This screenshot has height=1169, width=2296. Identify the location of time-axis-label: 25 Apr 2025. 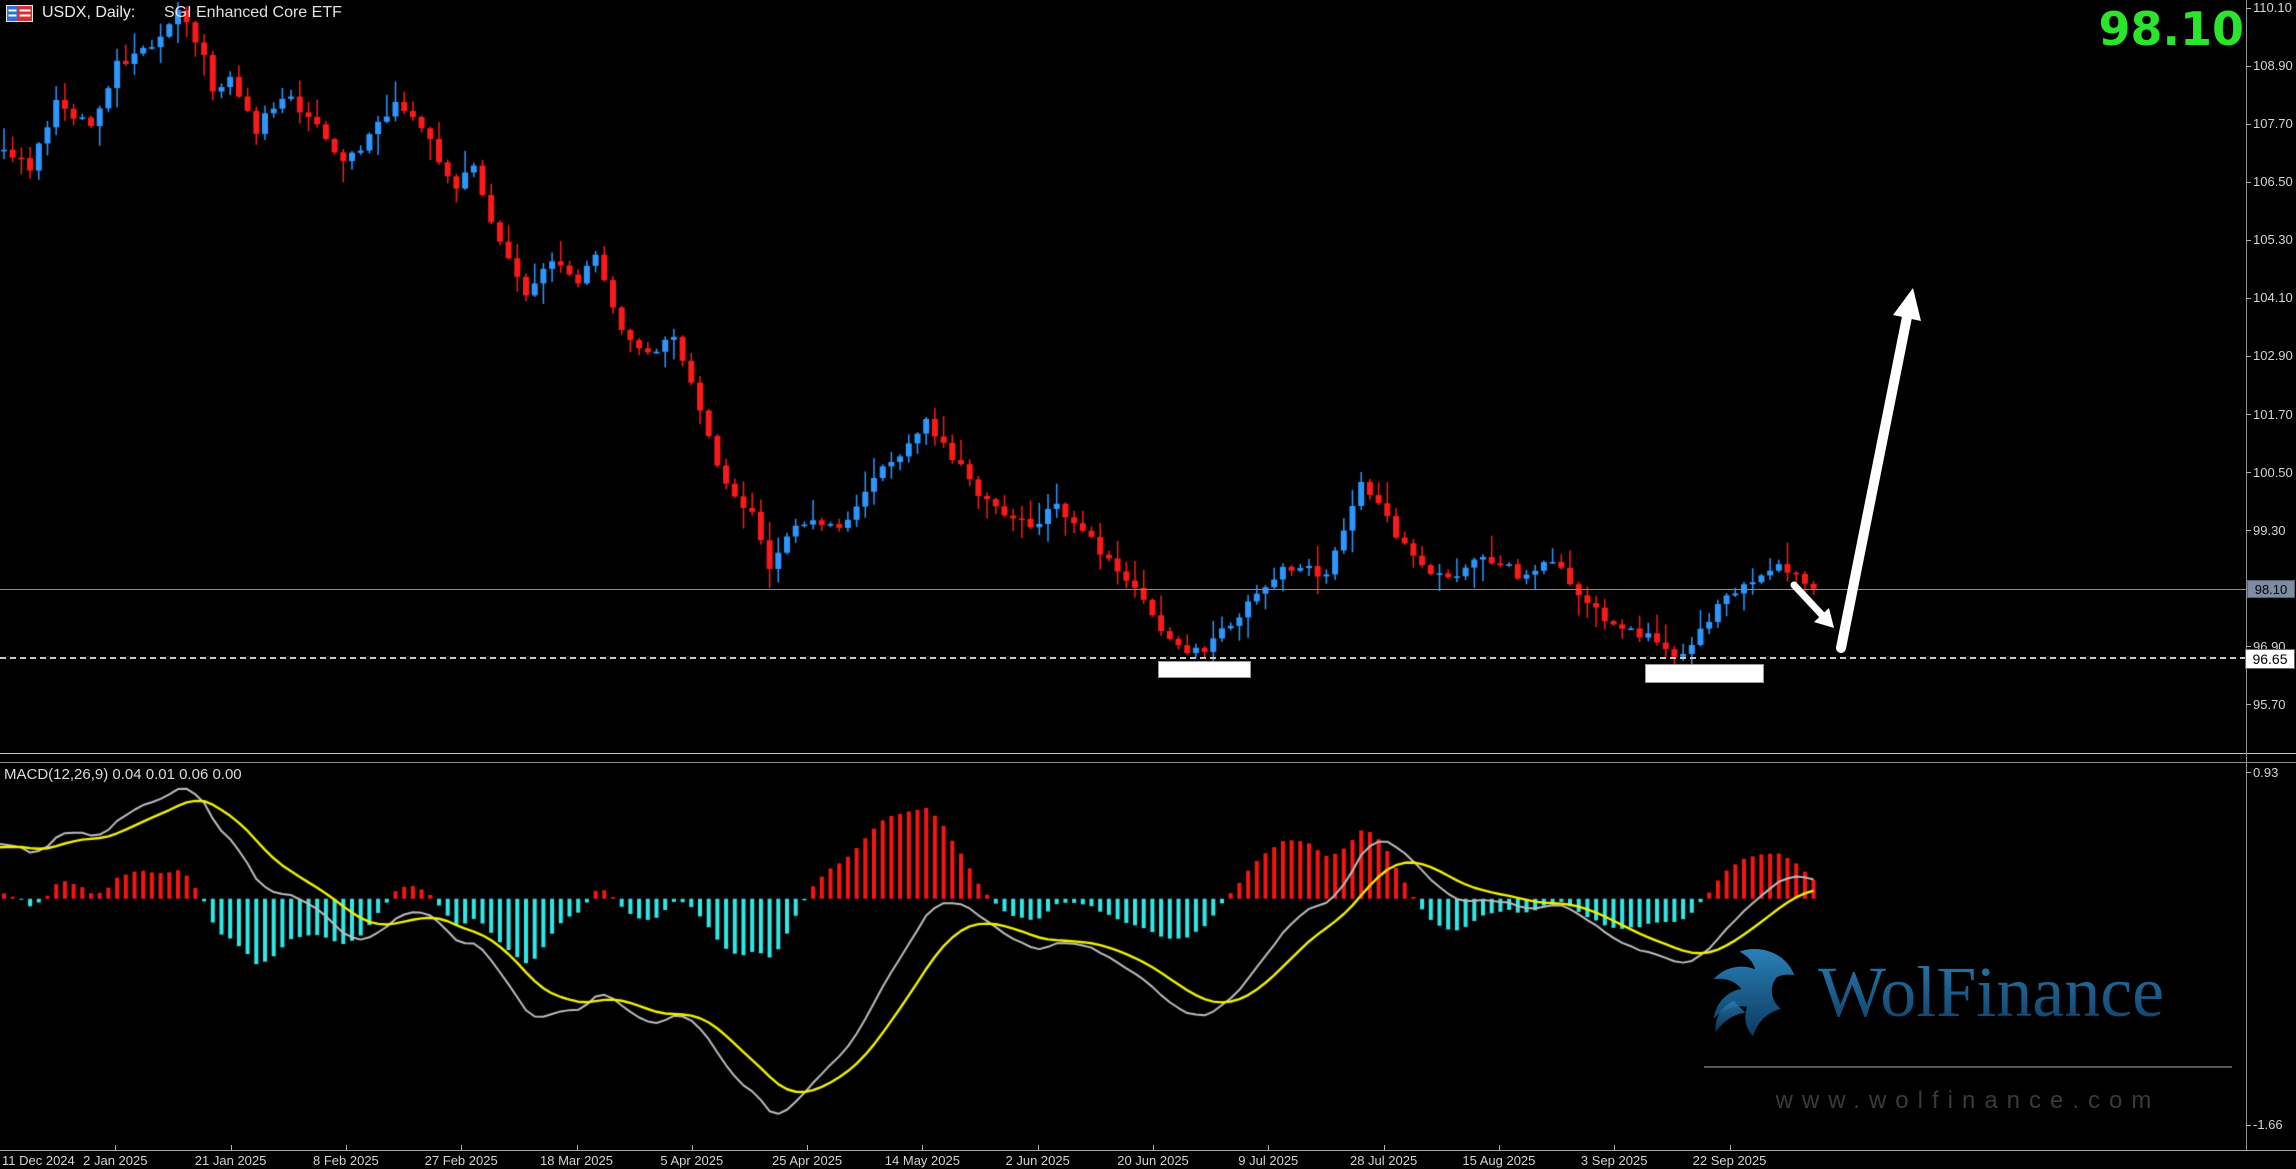
(807, 1160).